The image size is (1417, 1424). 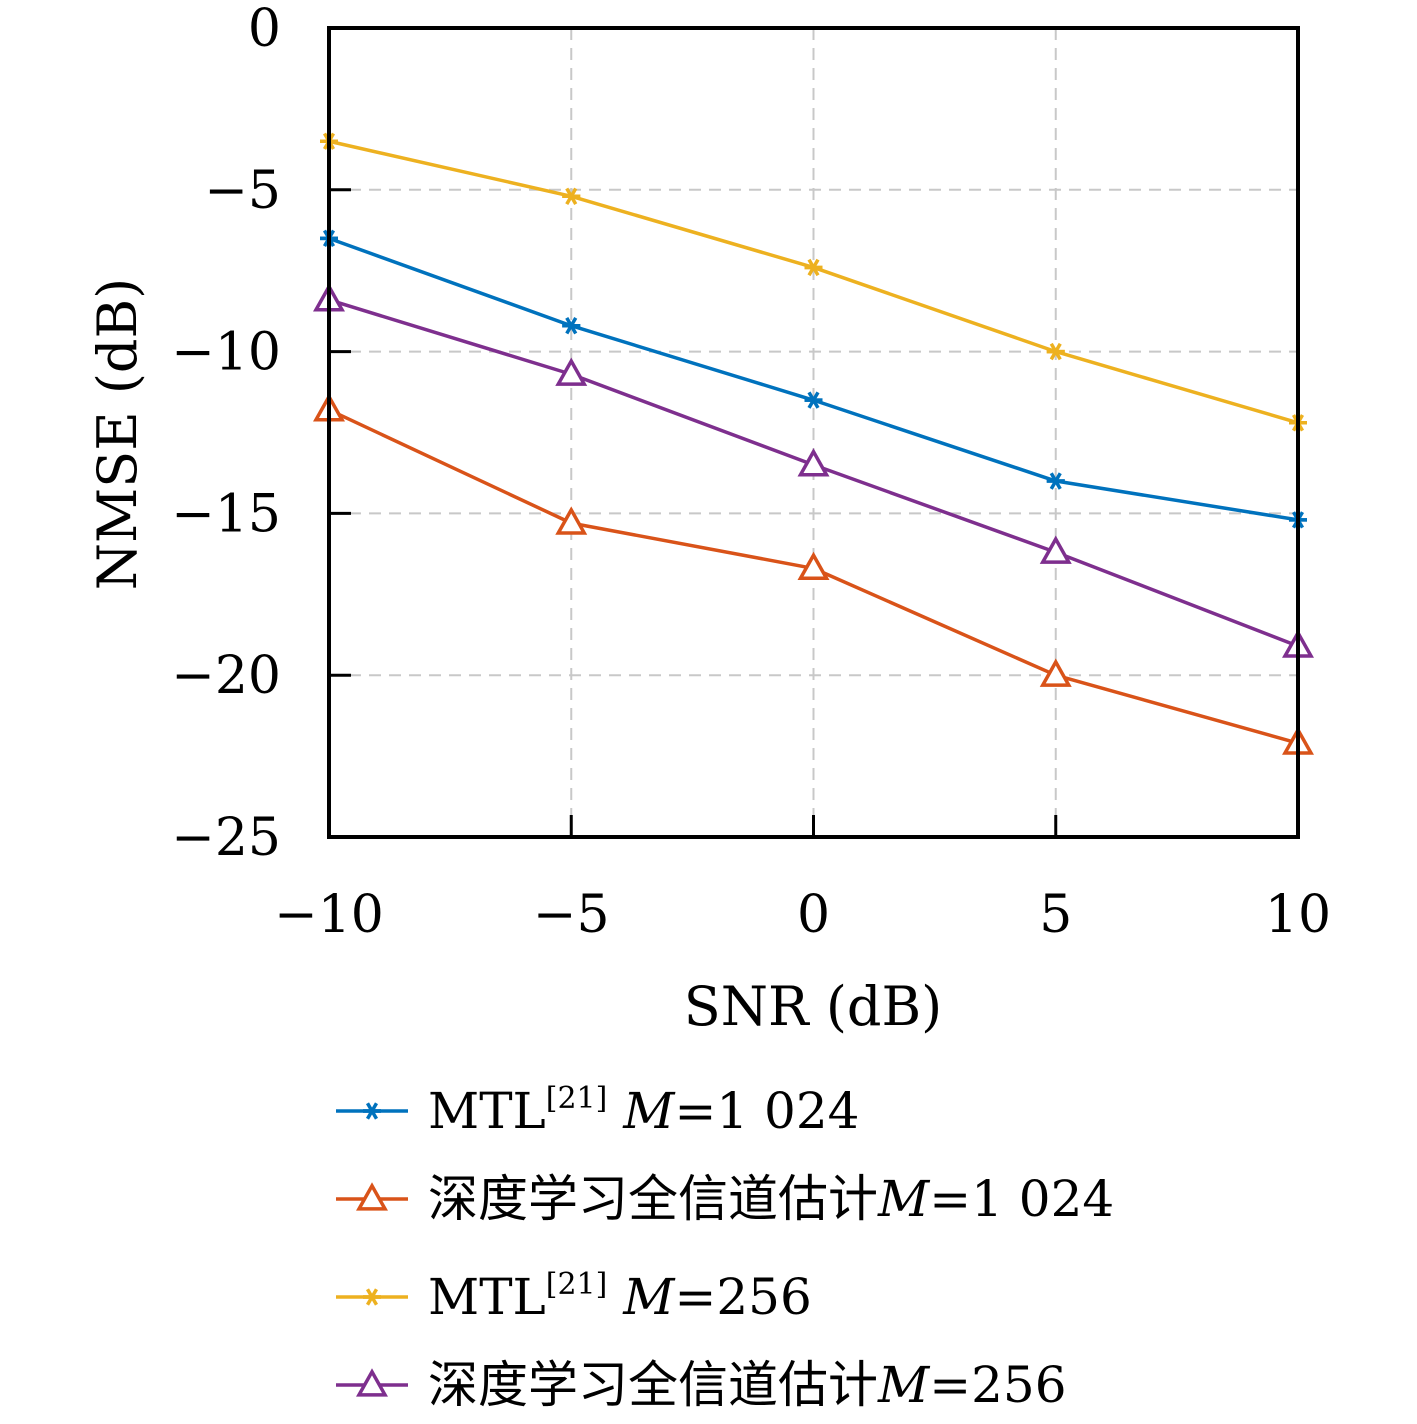 I want to click on legend-label: 深度学习全信道估计M=1 024, so click(x=771, y=1199).